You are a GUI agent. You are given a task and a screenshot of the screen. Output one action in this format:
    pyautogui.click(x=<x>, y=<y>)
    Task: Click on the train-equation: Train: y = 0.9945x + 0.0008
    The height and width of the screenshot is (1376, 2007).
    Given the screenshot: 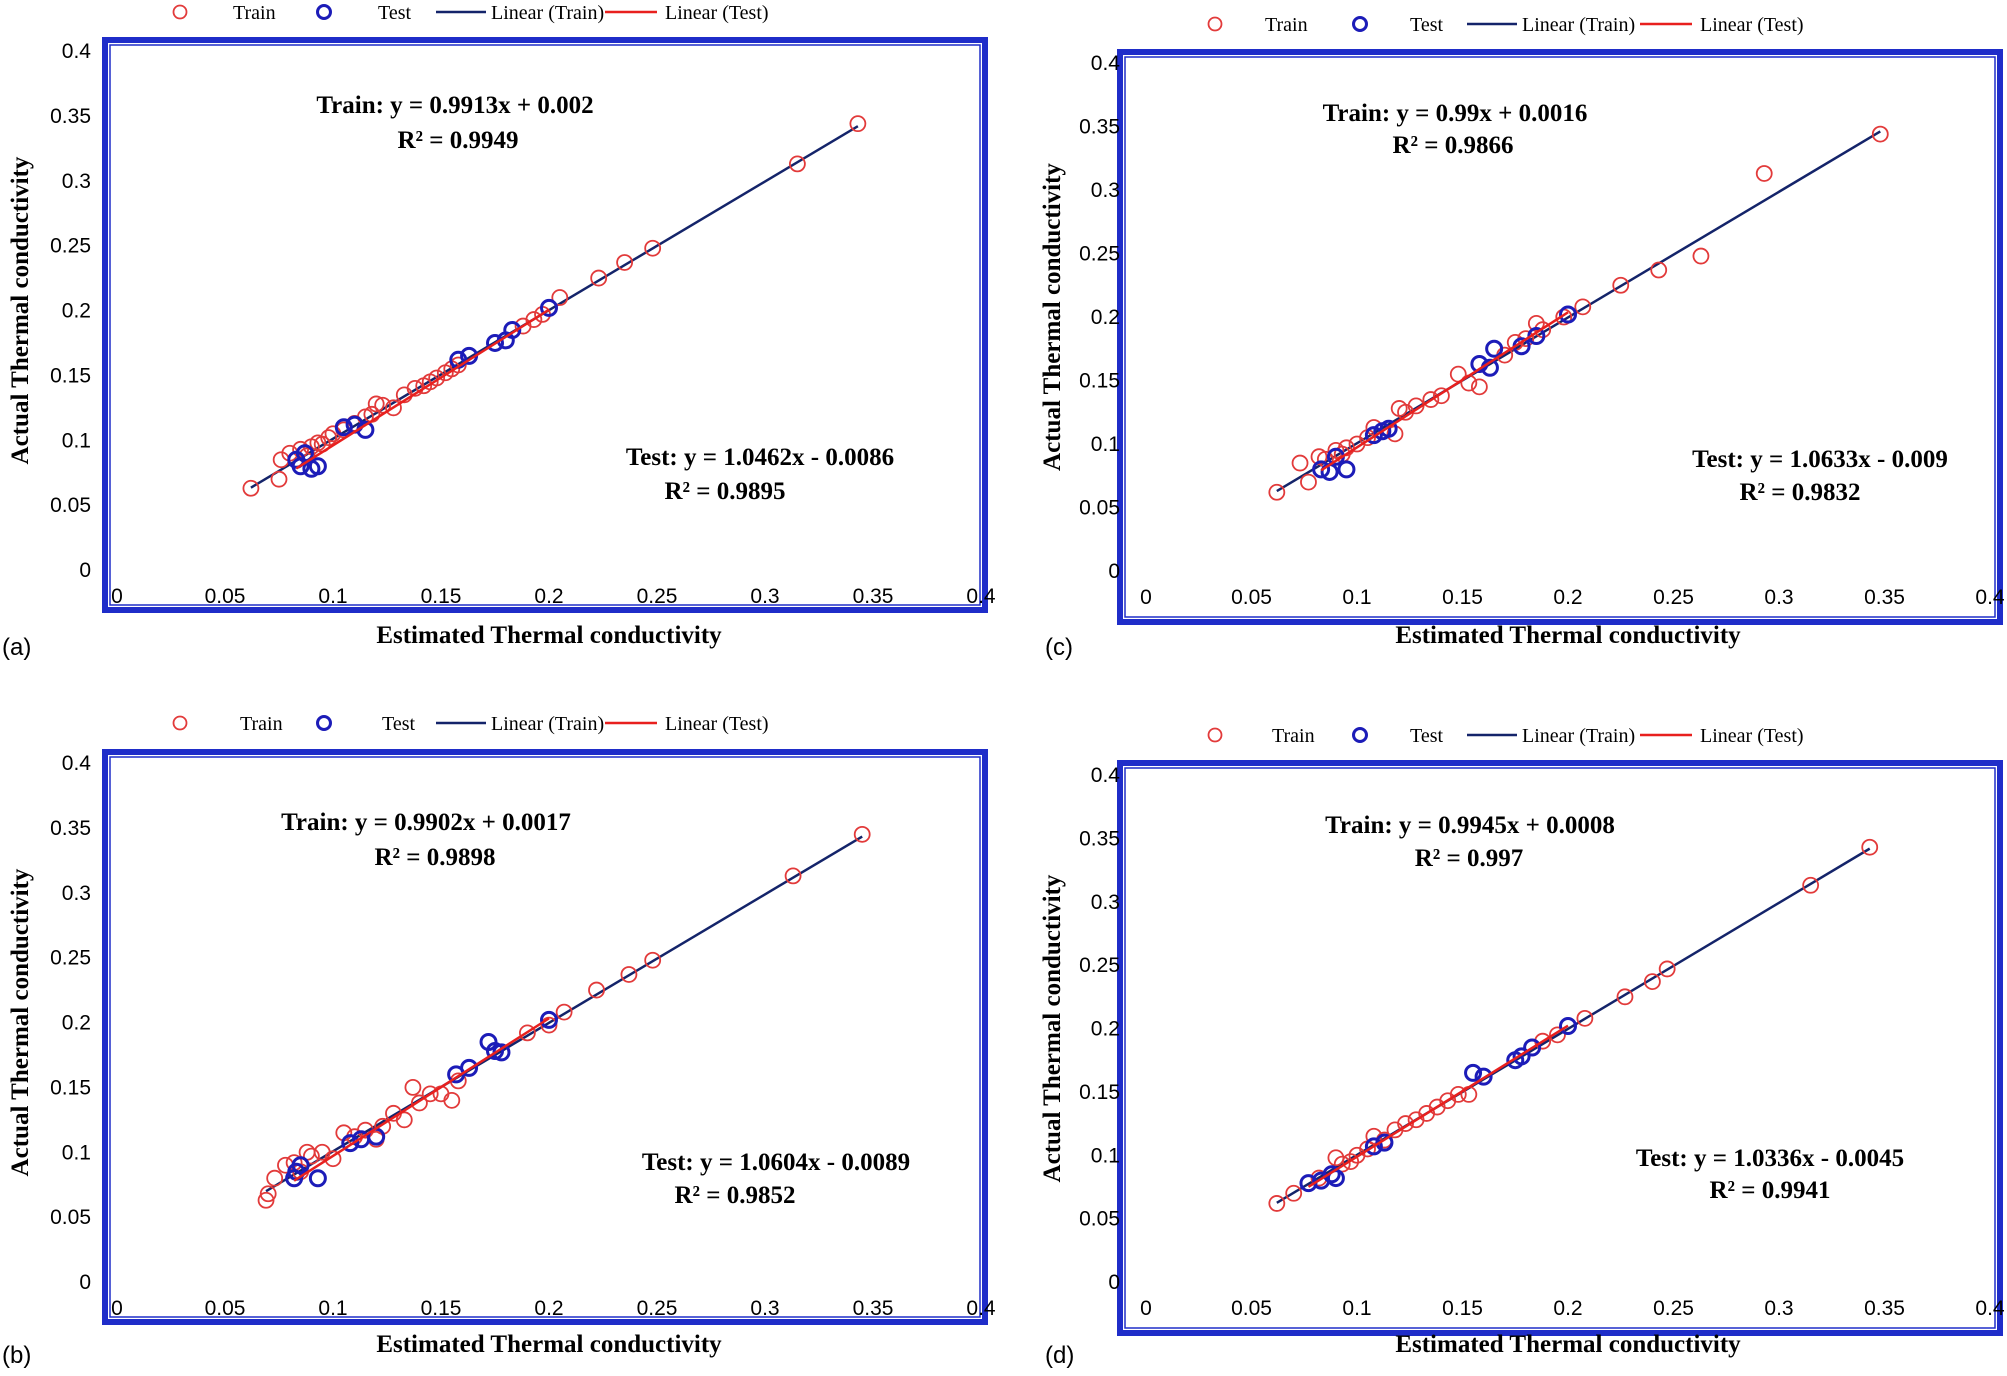 What is the action you would take?
    pyautogui.click(x=1470, y=825)
    